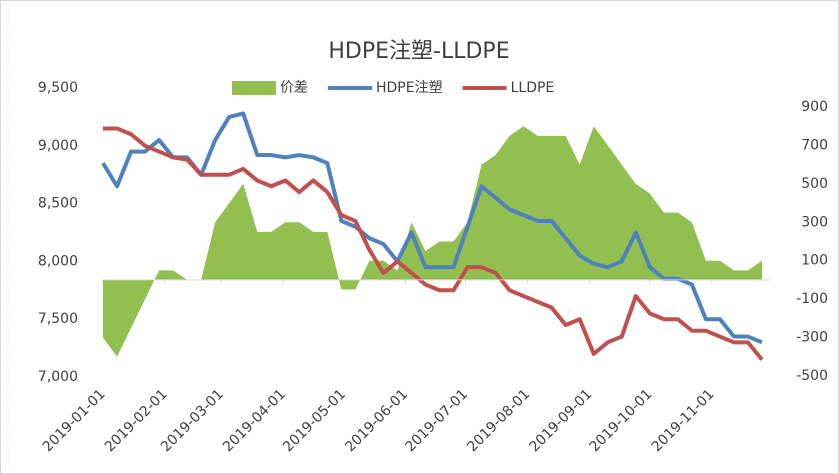  Describe the element at coordinates (58, 261) in the screenshot. I see `y-tick-label: 8,000` at that location.